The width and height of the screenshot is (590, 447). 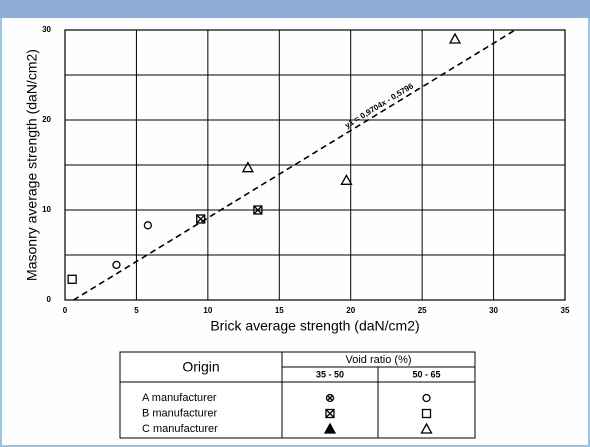 I want to click on table-header: Void ratio (%), so click(x=378, y=360).